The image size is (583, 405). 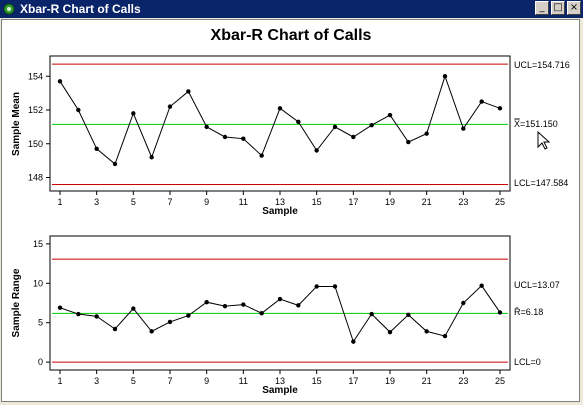 I want to click on range-x-tick-label: 5, so click(x=133, y=381).